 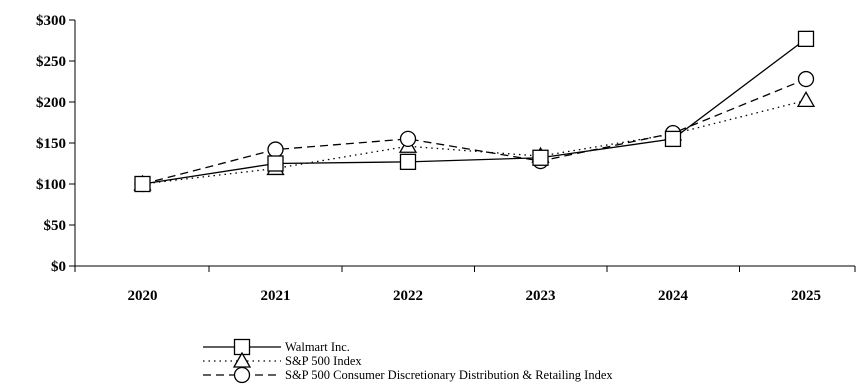 What do you see at coordinates (323, 361) in the screenshot?
I see `legend-label: S&P 500 Index` at bounding box center [323, 361].